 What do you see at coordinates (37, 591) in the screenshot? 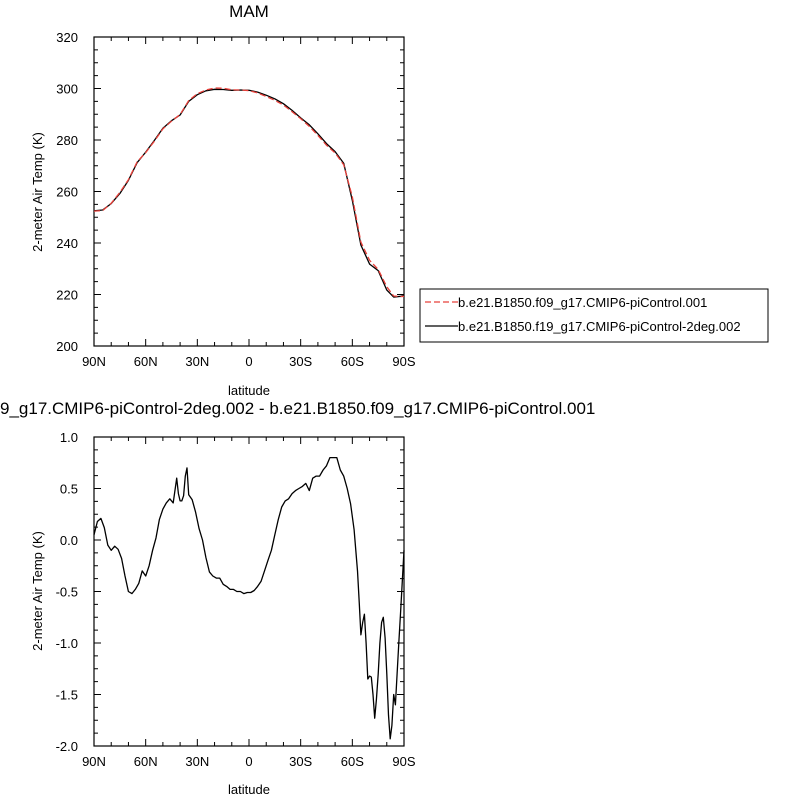
I see `bottom-y-axis-label: 2-meter Air Temp (K)` at bounding box center [37, 591].